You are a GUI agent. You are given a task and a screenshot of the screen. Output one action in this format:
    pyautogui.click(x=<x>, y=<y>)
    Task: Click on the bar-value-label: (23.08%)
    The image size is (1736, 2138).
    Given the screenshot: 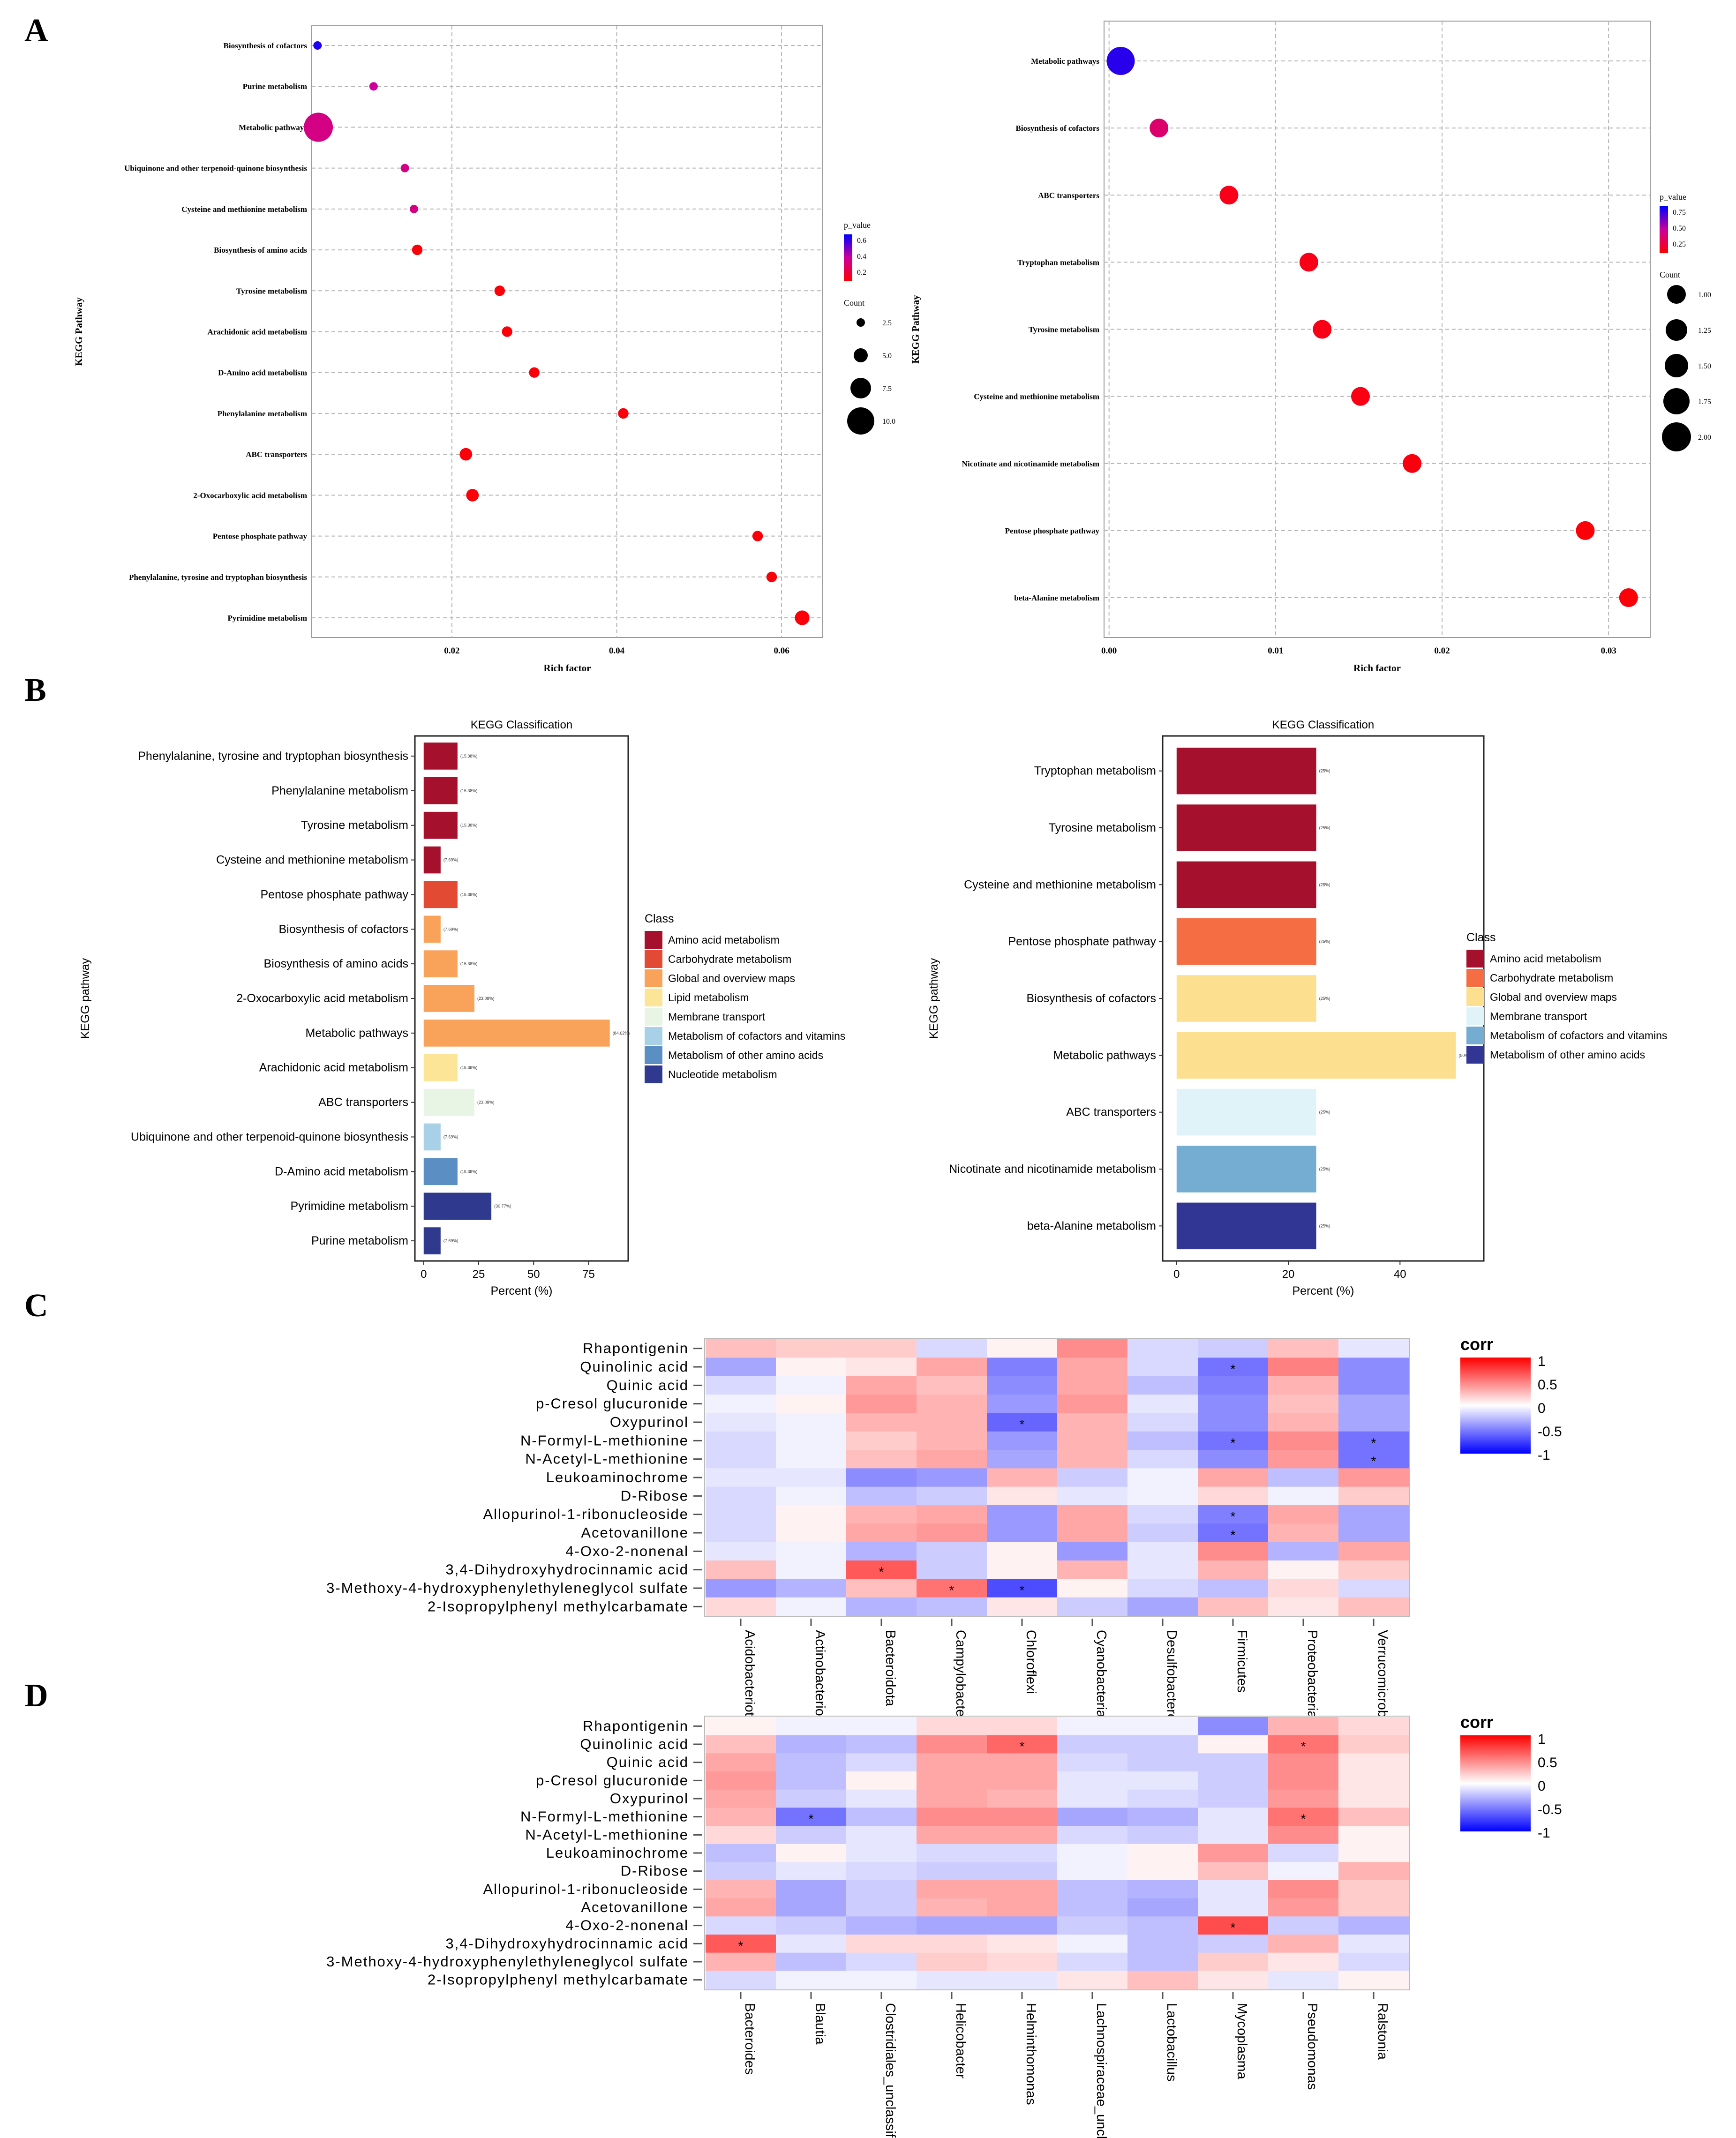 What is the action you would take?
    pyautogui.click(x=486, y=1103)
    